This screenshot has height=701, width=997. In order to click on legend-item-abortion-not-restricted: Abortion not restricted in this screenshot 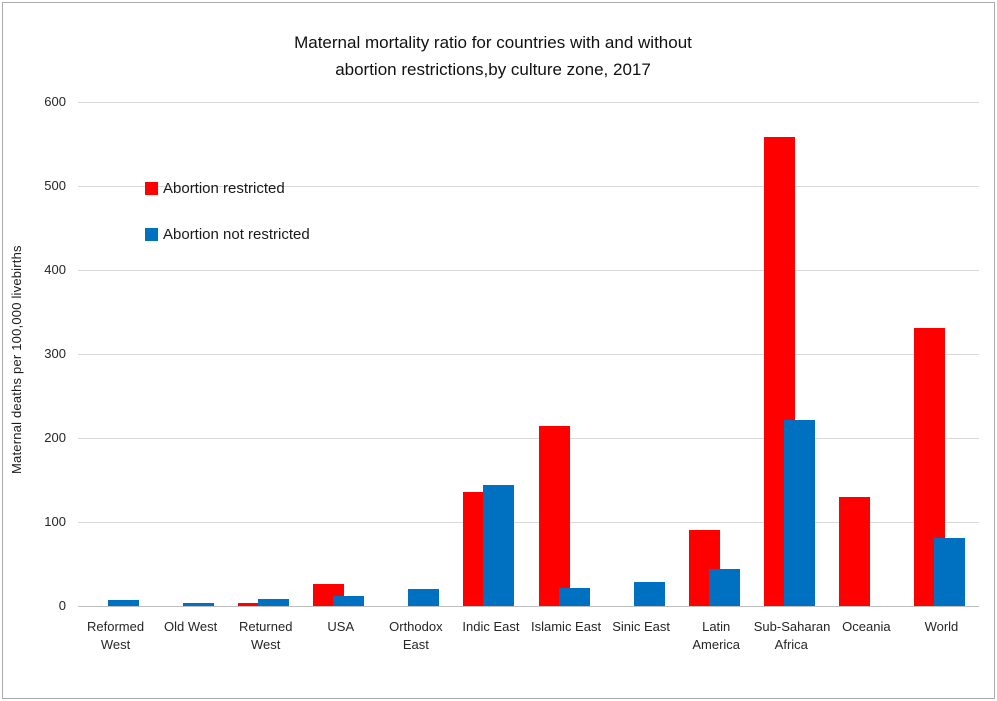, I will do `click(227, 234)`.